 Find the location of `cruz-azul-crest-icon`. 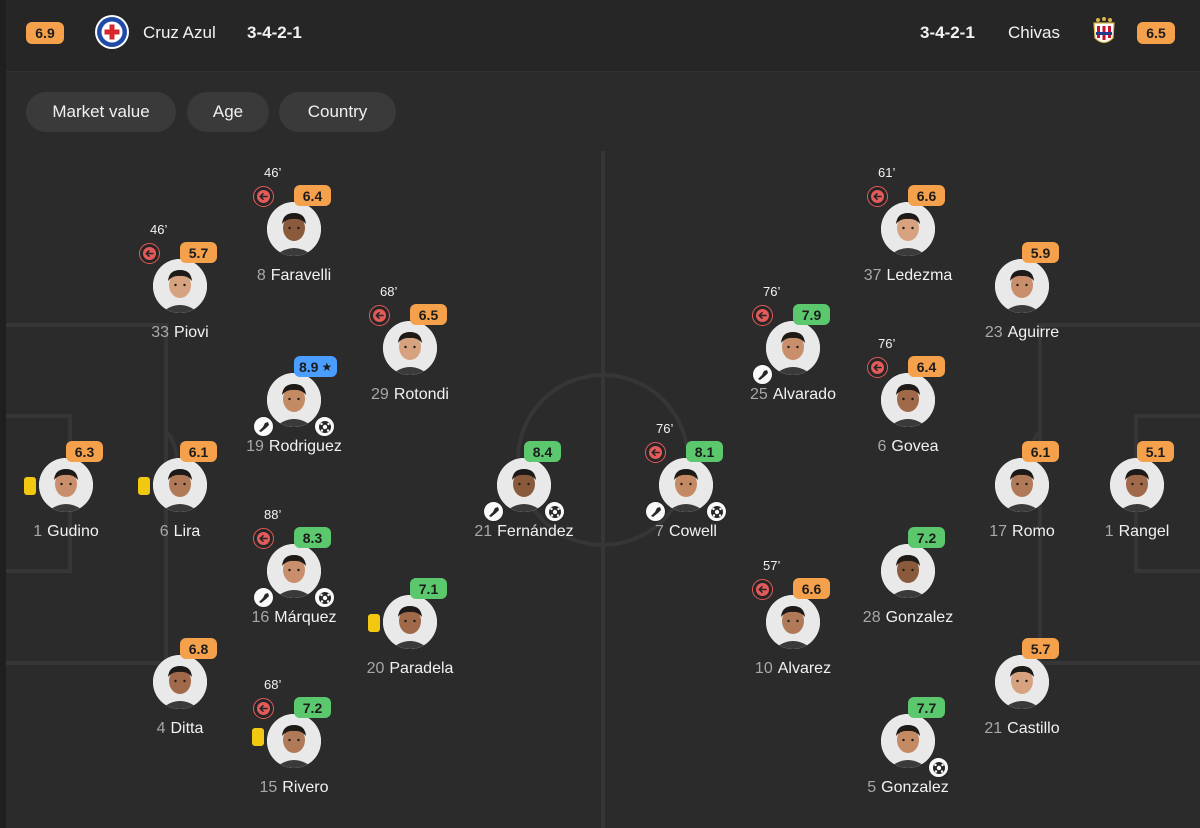

cruz-azul-crest-icon is located at coordinates (112, 32).